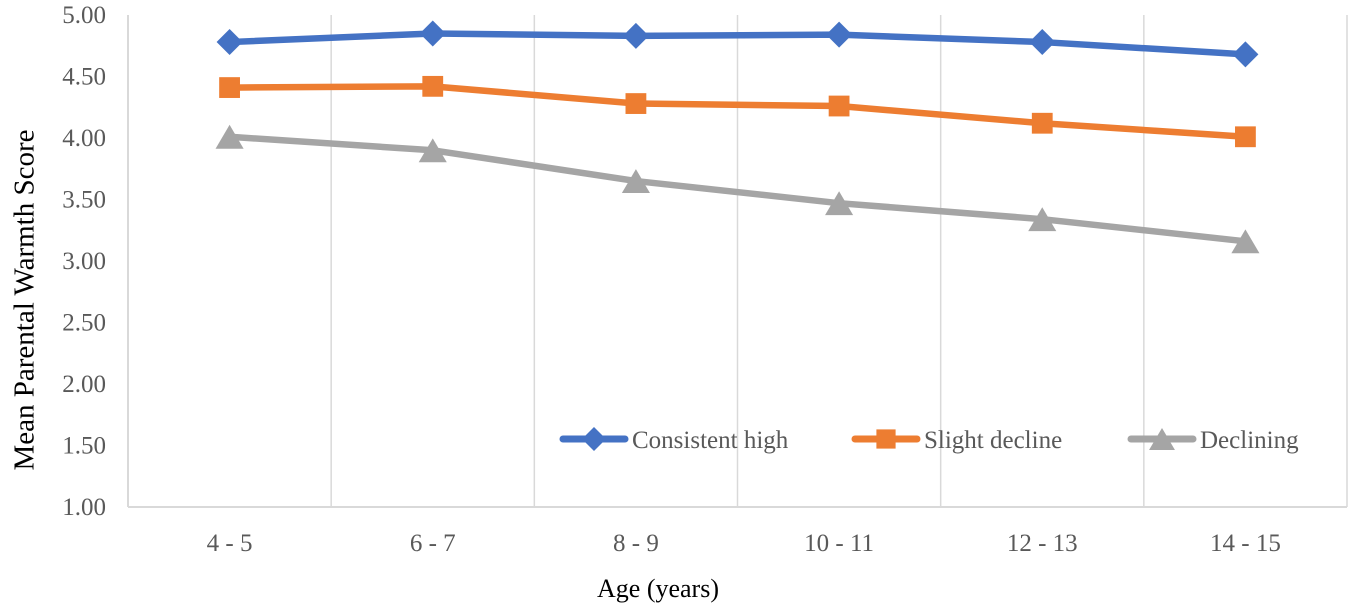 The width and height of the screenshot is (1350, 610). What do you see at coordinates (710, 440) in the screenshot?
I see `legend-label: Consistent high` at bounding box center [710, 440].